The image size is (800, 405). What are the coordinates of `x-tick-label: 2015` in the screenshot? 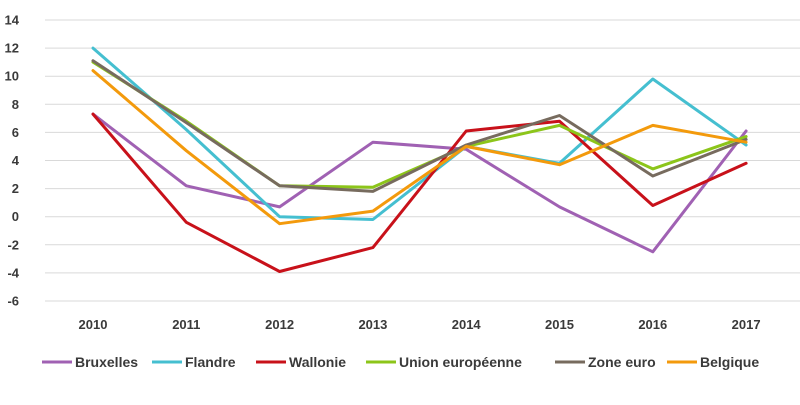 It's located at (559, 324).